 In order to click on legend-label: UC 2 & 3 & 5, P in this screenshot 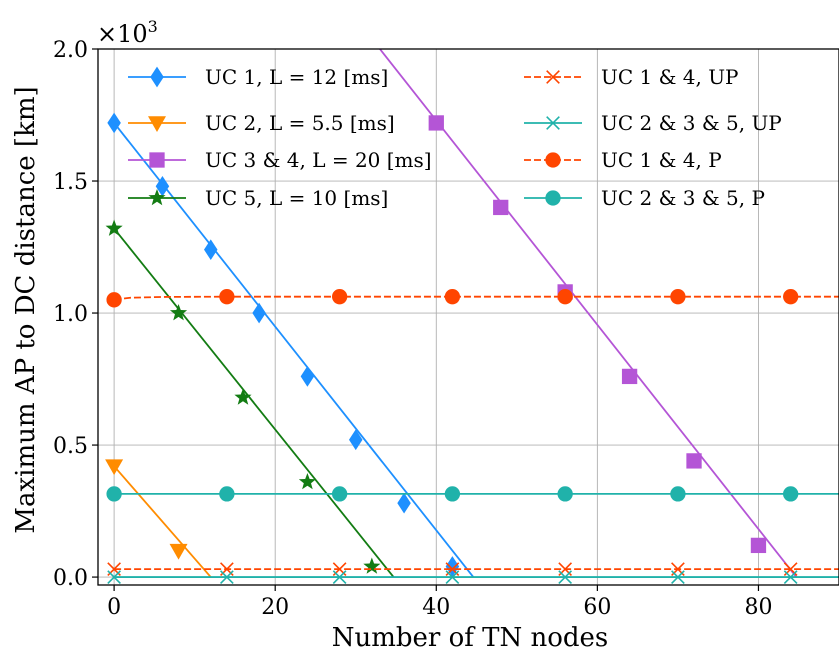, I will do `click(683, 198)`.